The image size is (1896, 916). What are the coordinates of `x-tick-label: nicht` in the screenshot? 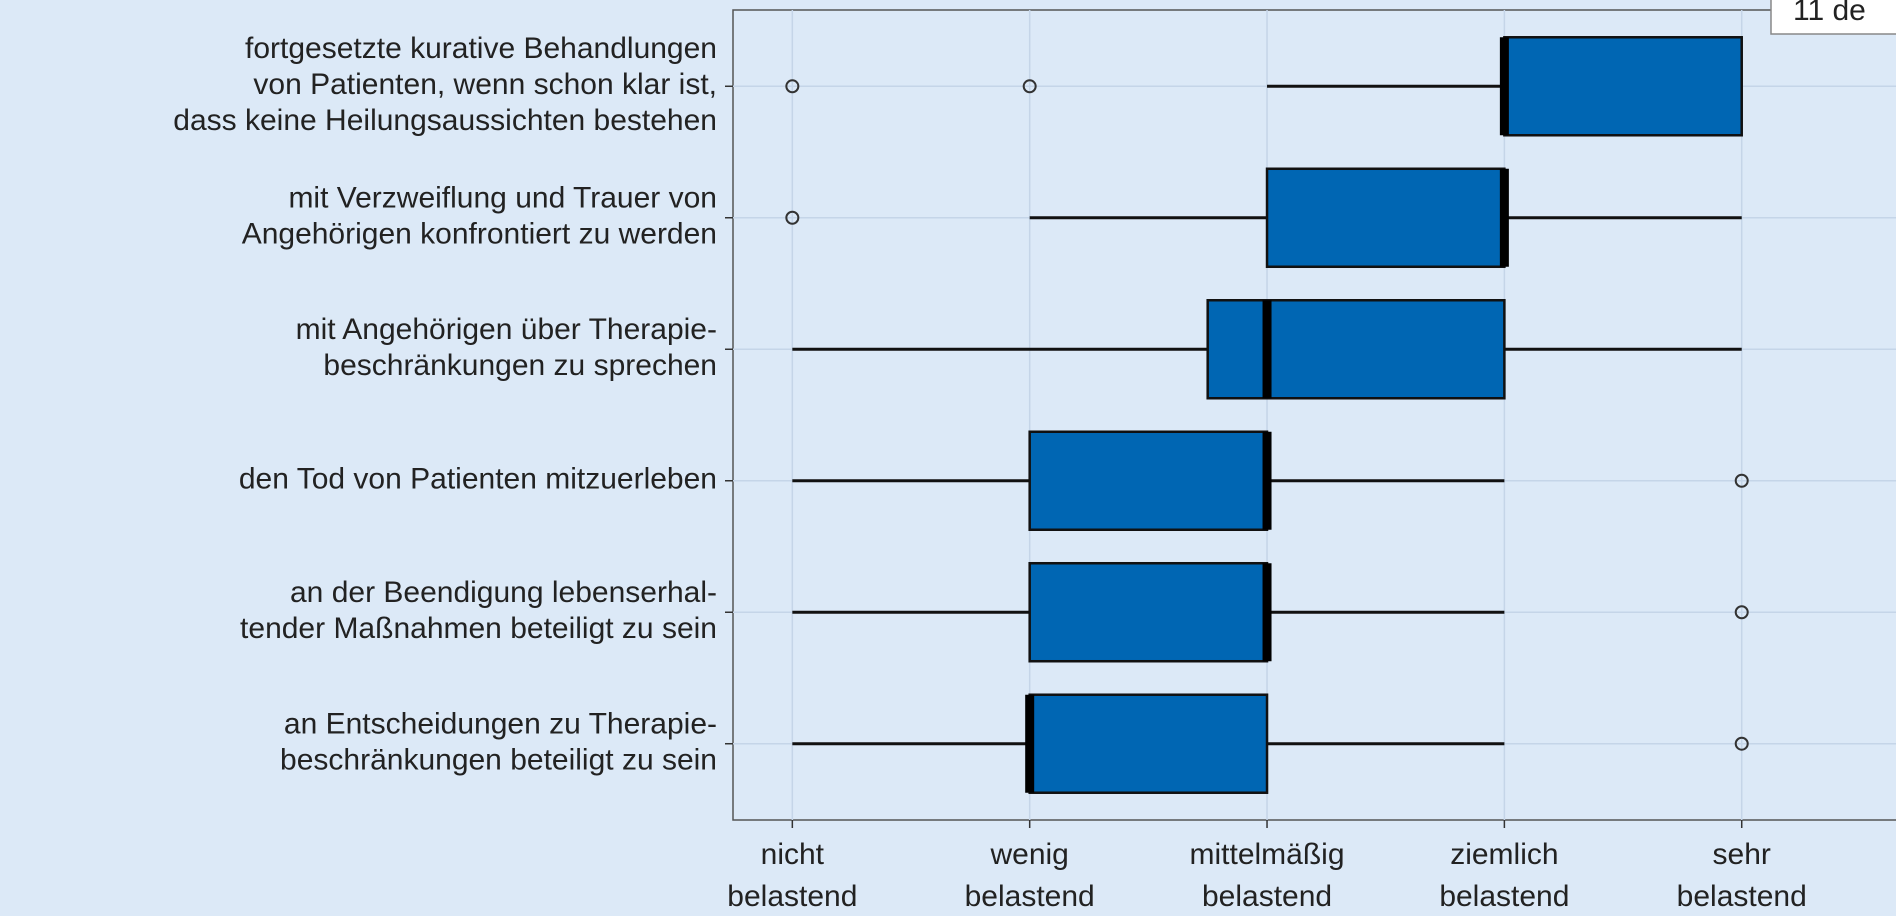 It's located at (793, 854).